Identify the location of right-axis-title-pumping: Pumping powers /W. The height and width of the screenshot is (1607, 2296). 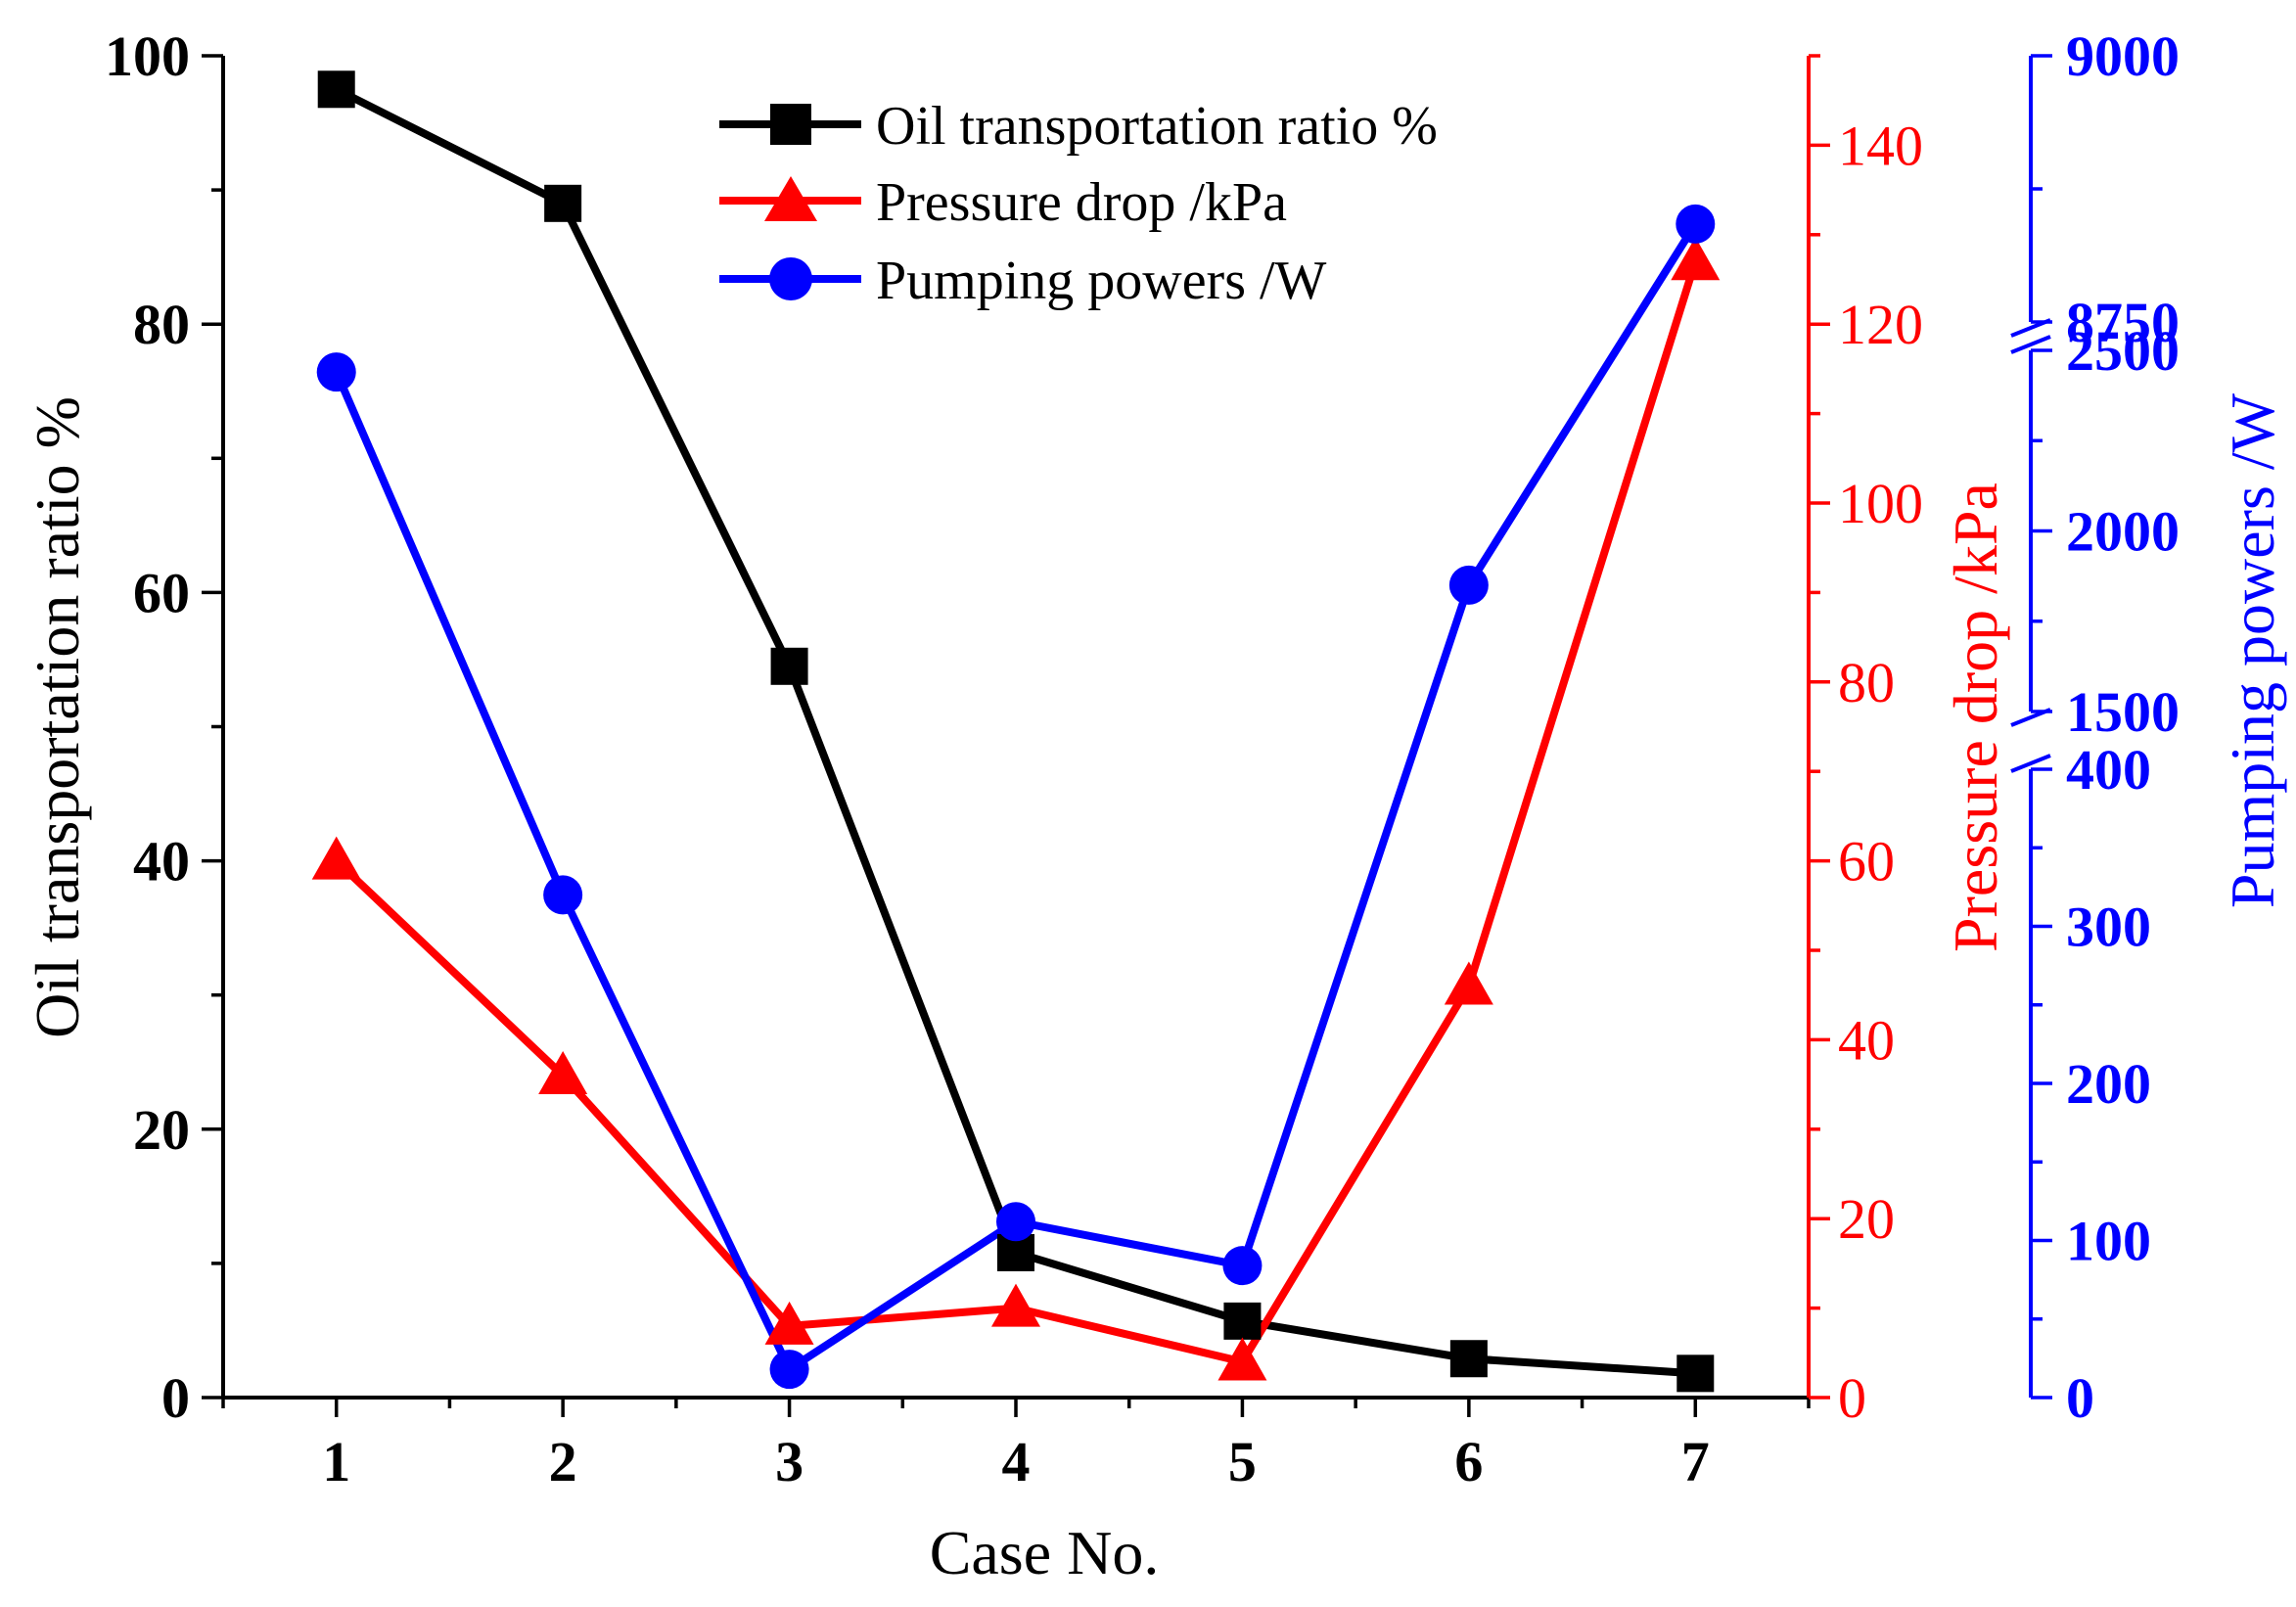
(2252, 650).